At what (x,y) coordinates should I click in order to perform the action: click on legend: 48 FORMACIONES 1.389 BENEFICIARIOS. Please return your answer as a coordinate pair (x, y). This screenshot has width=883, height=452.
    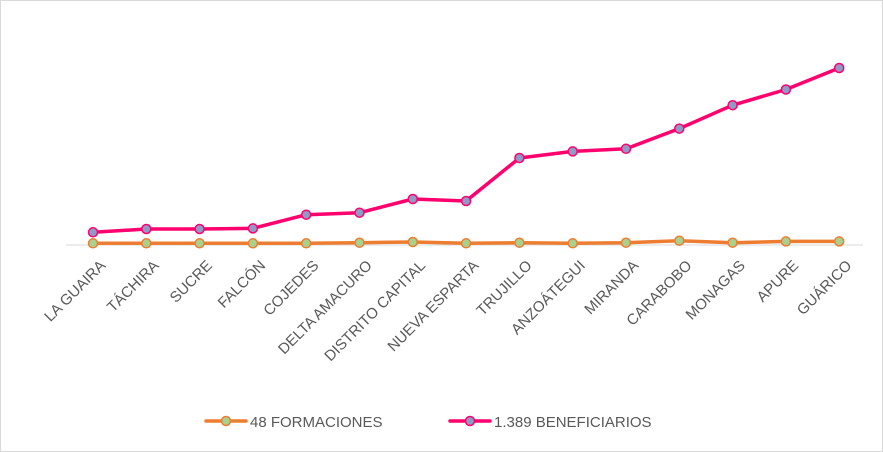
    Looking at the image, I should click on (428, 422).